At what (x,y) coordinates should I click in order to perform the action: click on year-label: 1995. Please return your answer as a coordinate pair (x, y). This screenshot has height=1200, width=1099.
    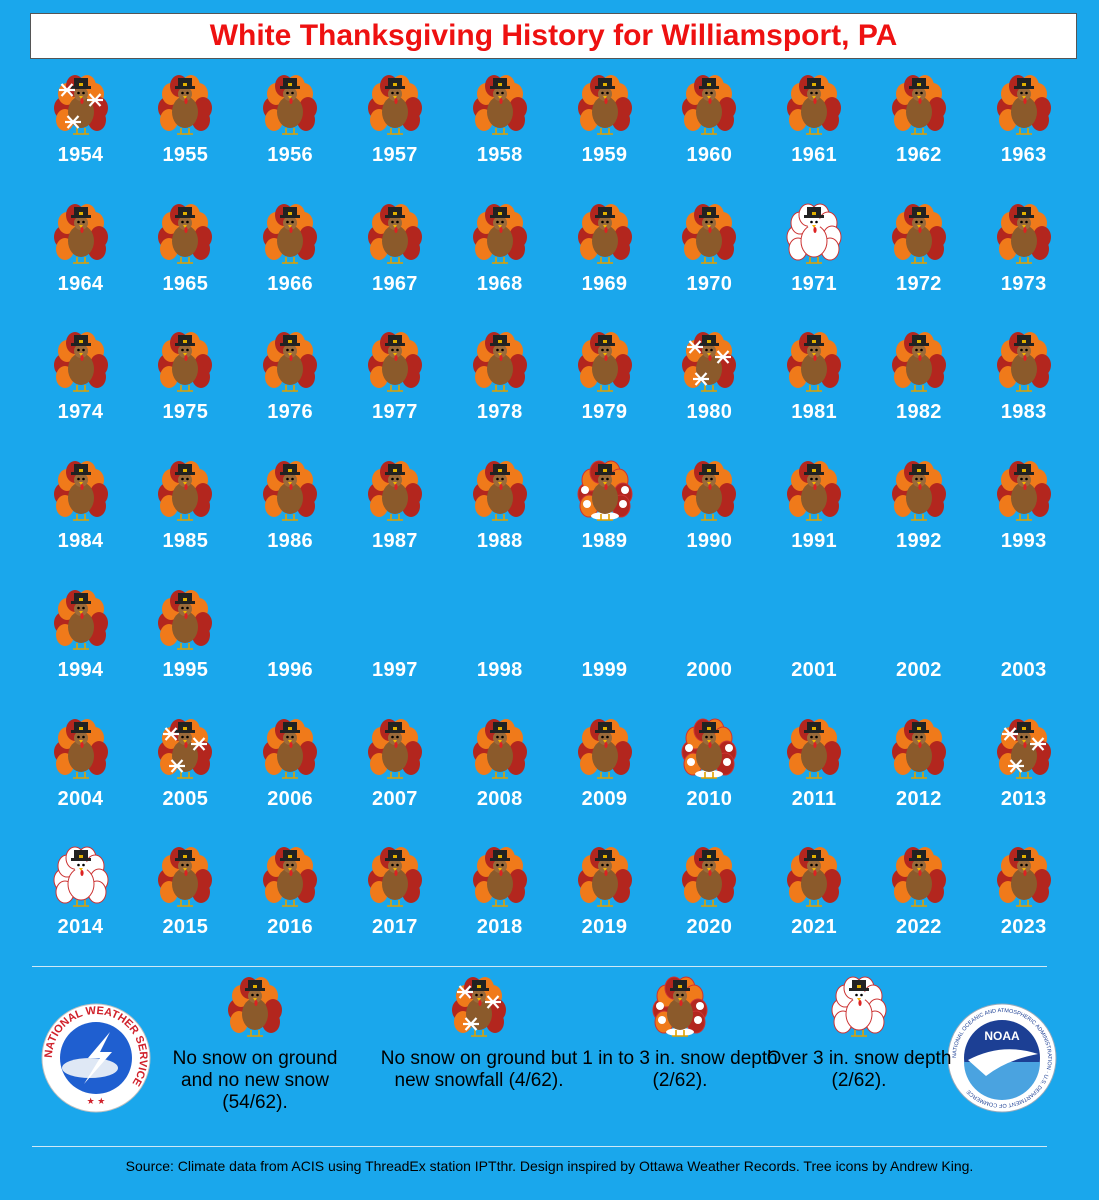
    Looking at the image, I should click on (185, 669).